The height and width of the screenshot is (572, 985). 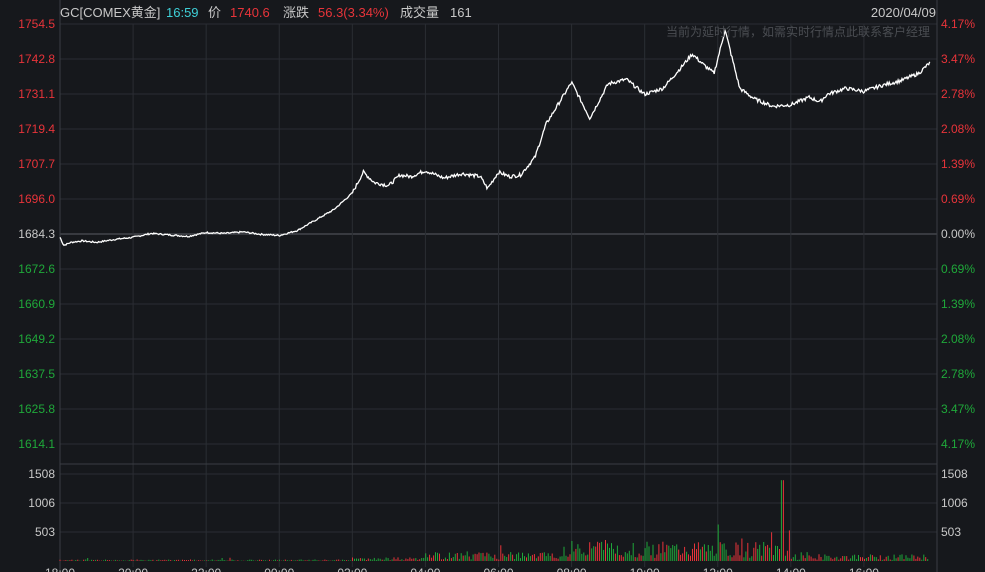 I want to click on volume-tick-label-right: 1006, so click(x=954, y=503).